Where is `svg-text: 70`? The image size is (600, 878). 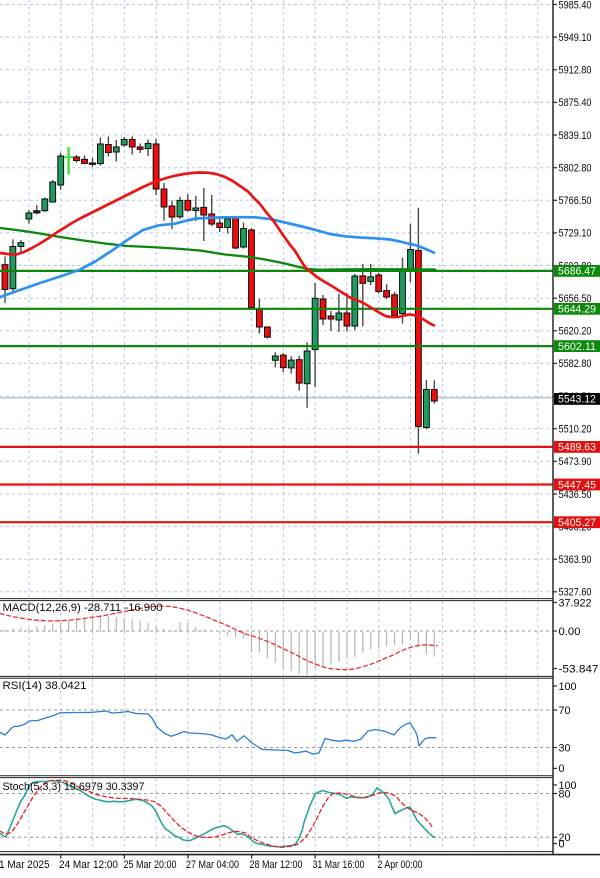 svg-text: 70 is located at coordinates (565, 711).